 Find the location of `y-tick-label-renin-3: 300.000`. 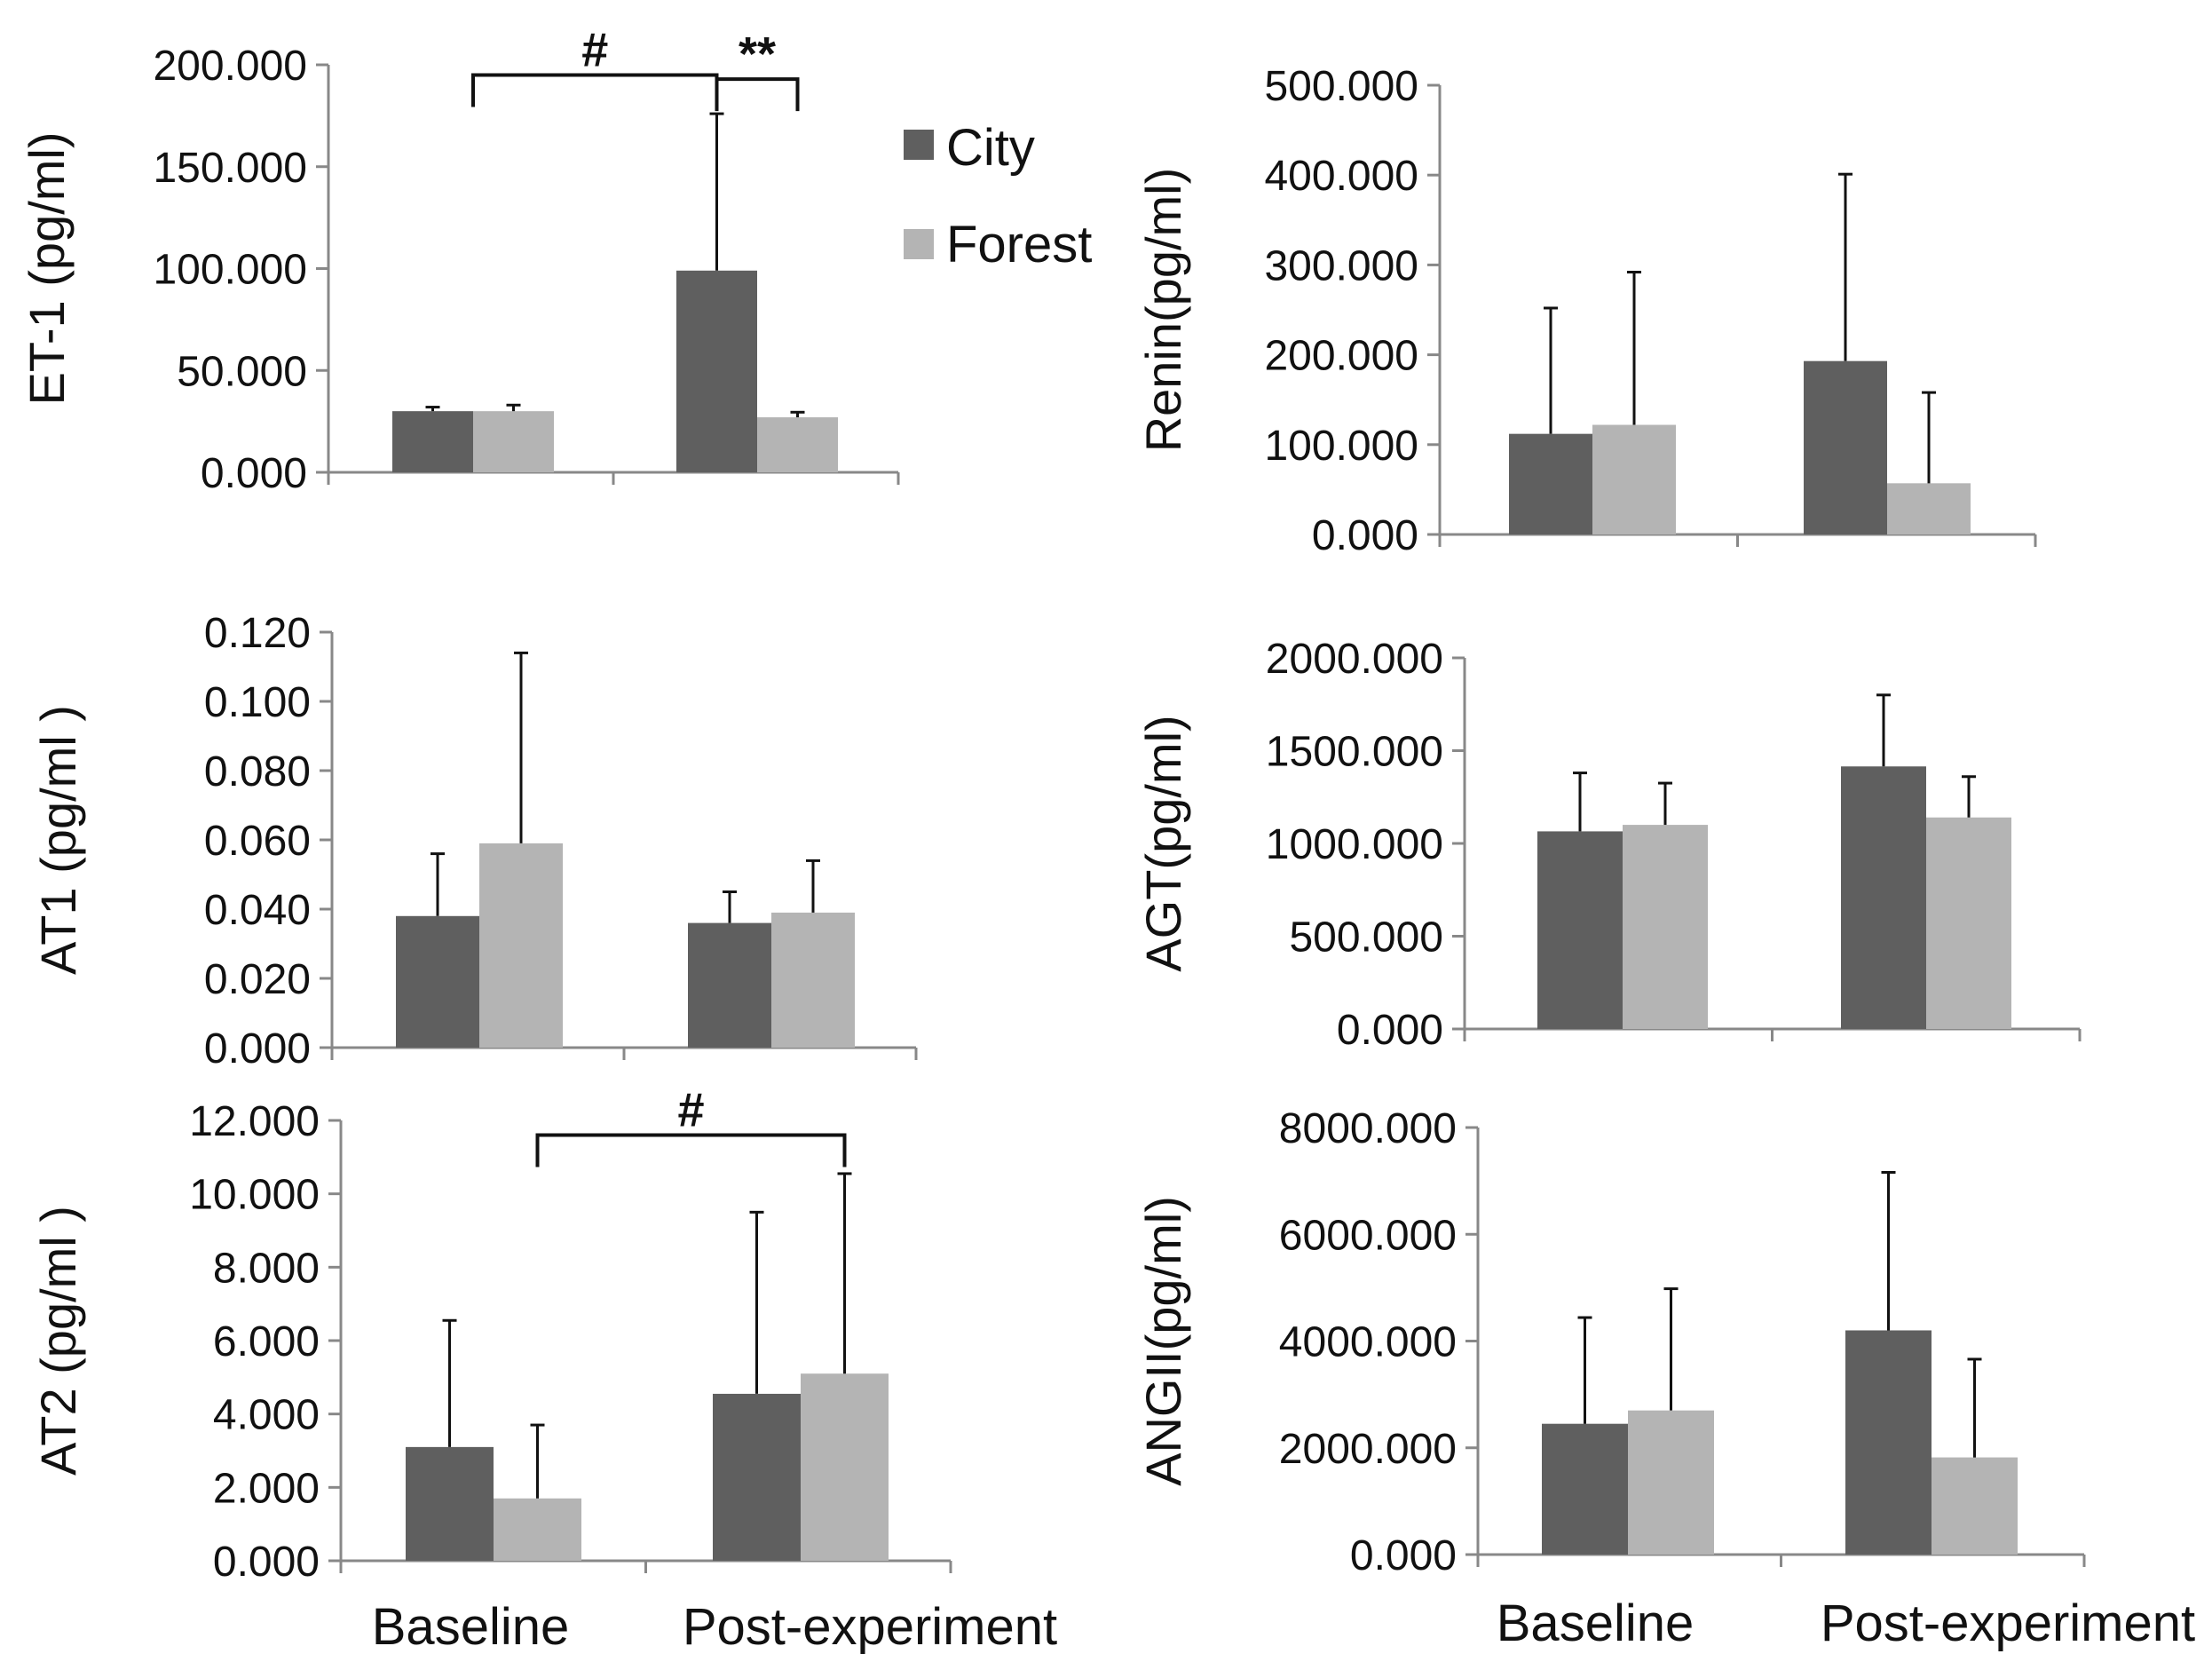

y-tick-label-renin-3: 300.000 is located at coordinates (1341, 265).